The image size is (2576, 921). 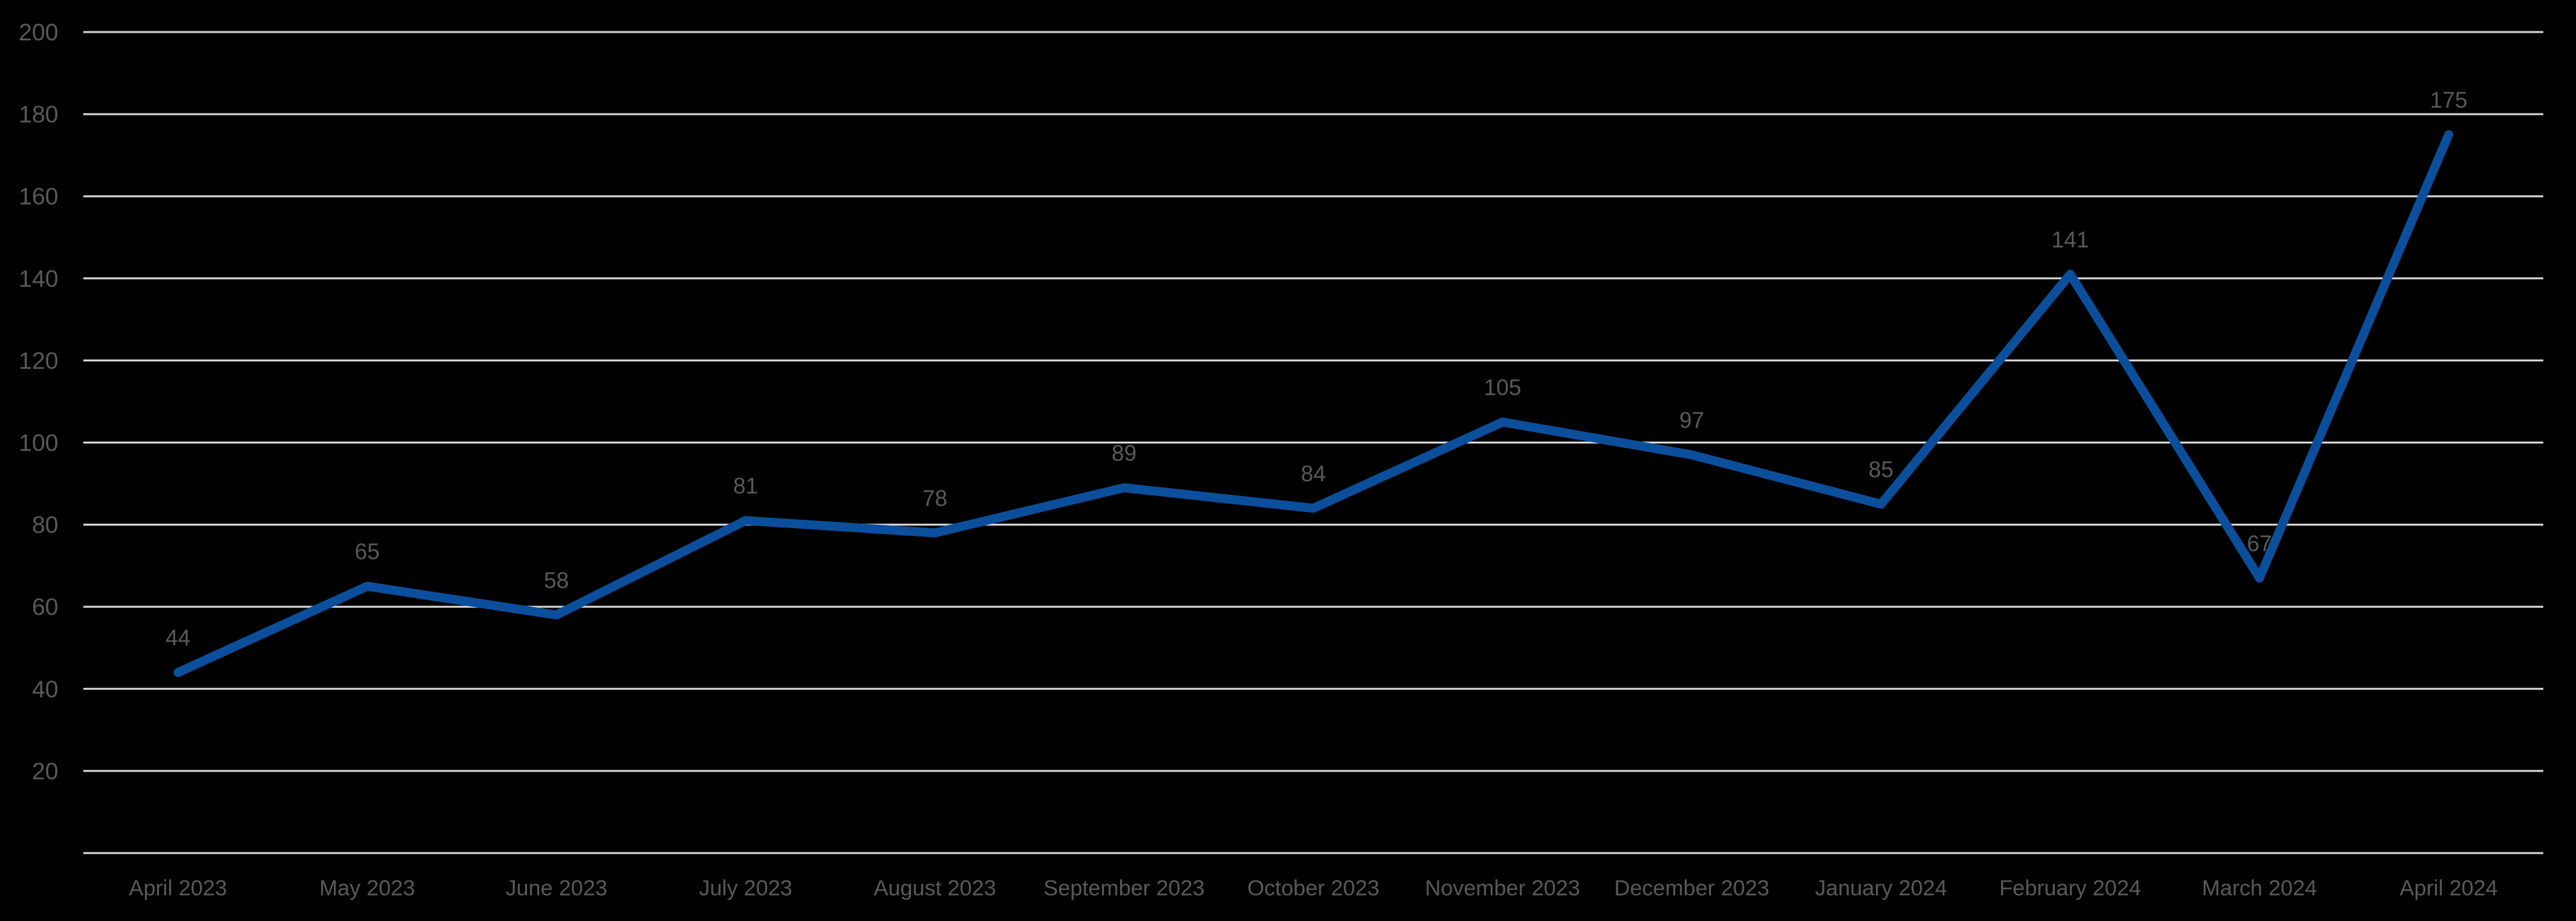 What do you see at coordinates (38, 115) in the screenshot?
I see `y-tick-label: 180` at bounding box center [38, 115].